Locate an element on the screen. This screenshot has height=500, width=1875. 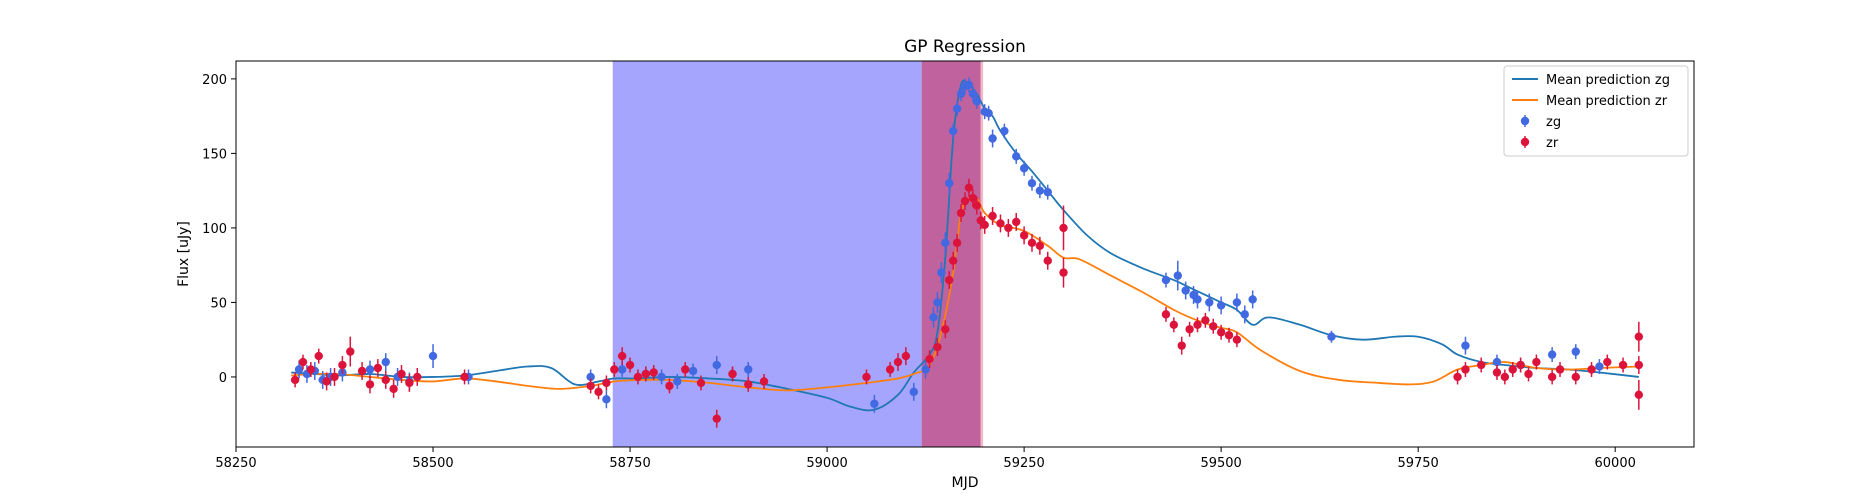
x-tick-label: 58250 is located at coordinates (235, 463).